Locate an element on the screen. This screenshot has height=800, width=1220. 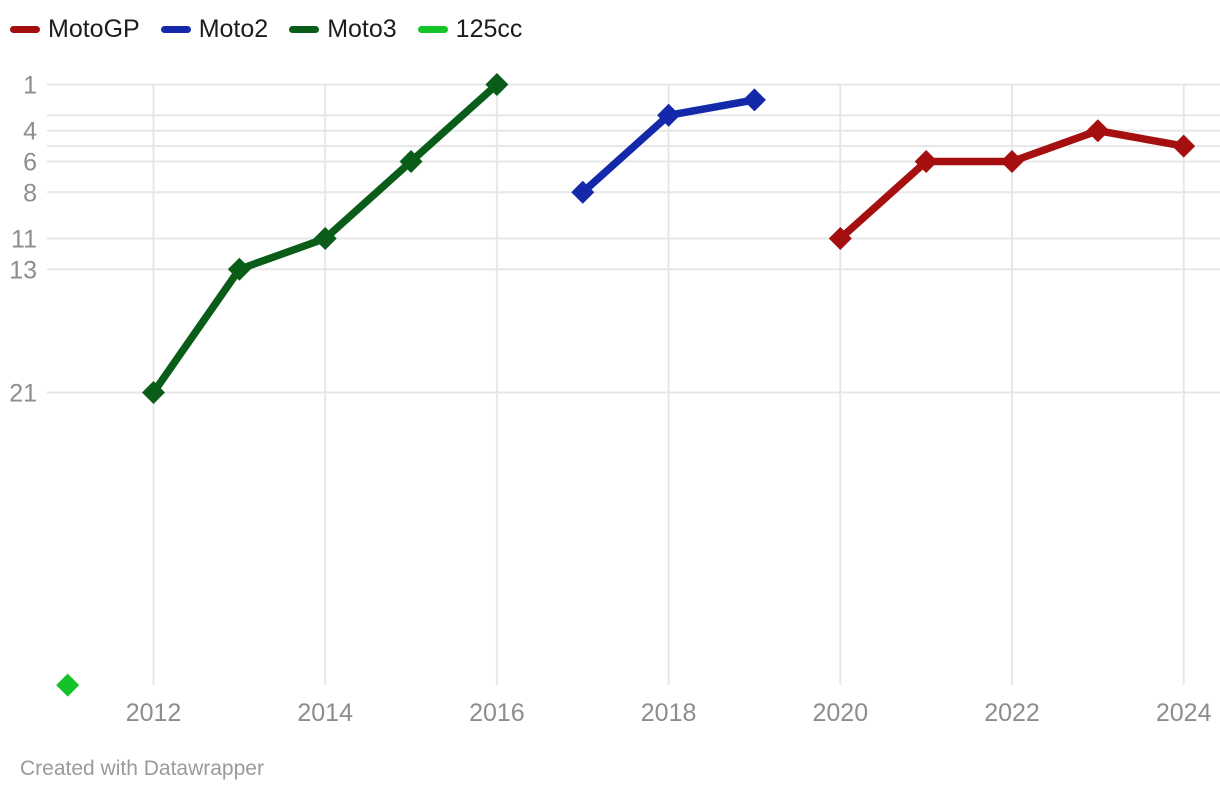
x-axis-labels: 2012 2014 2016 2018 2020 2022 2024 is located at coordinates (669, 713).